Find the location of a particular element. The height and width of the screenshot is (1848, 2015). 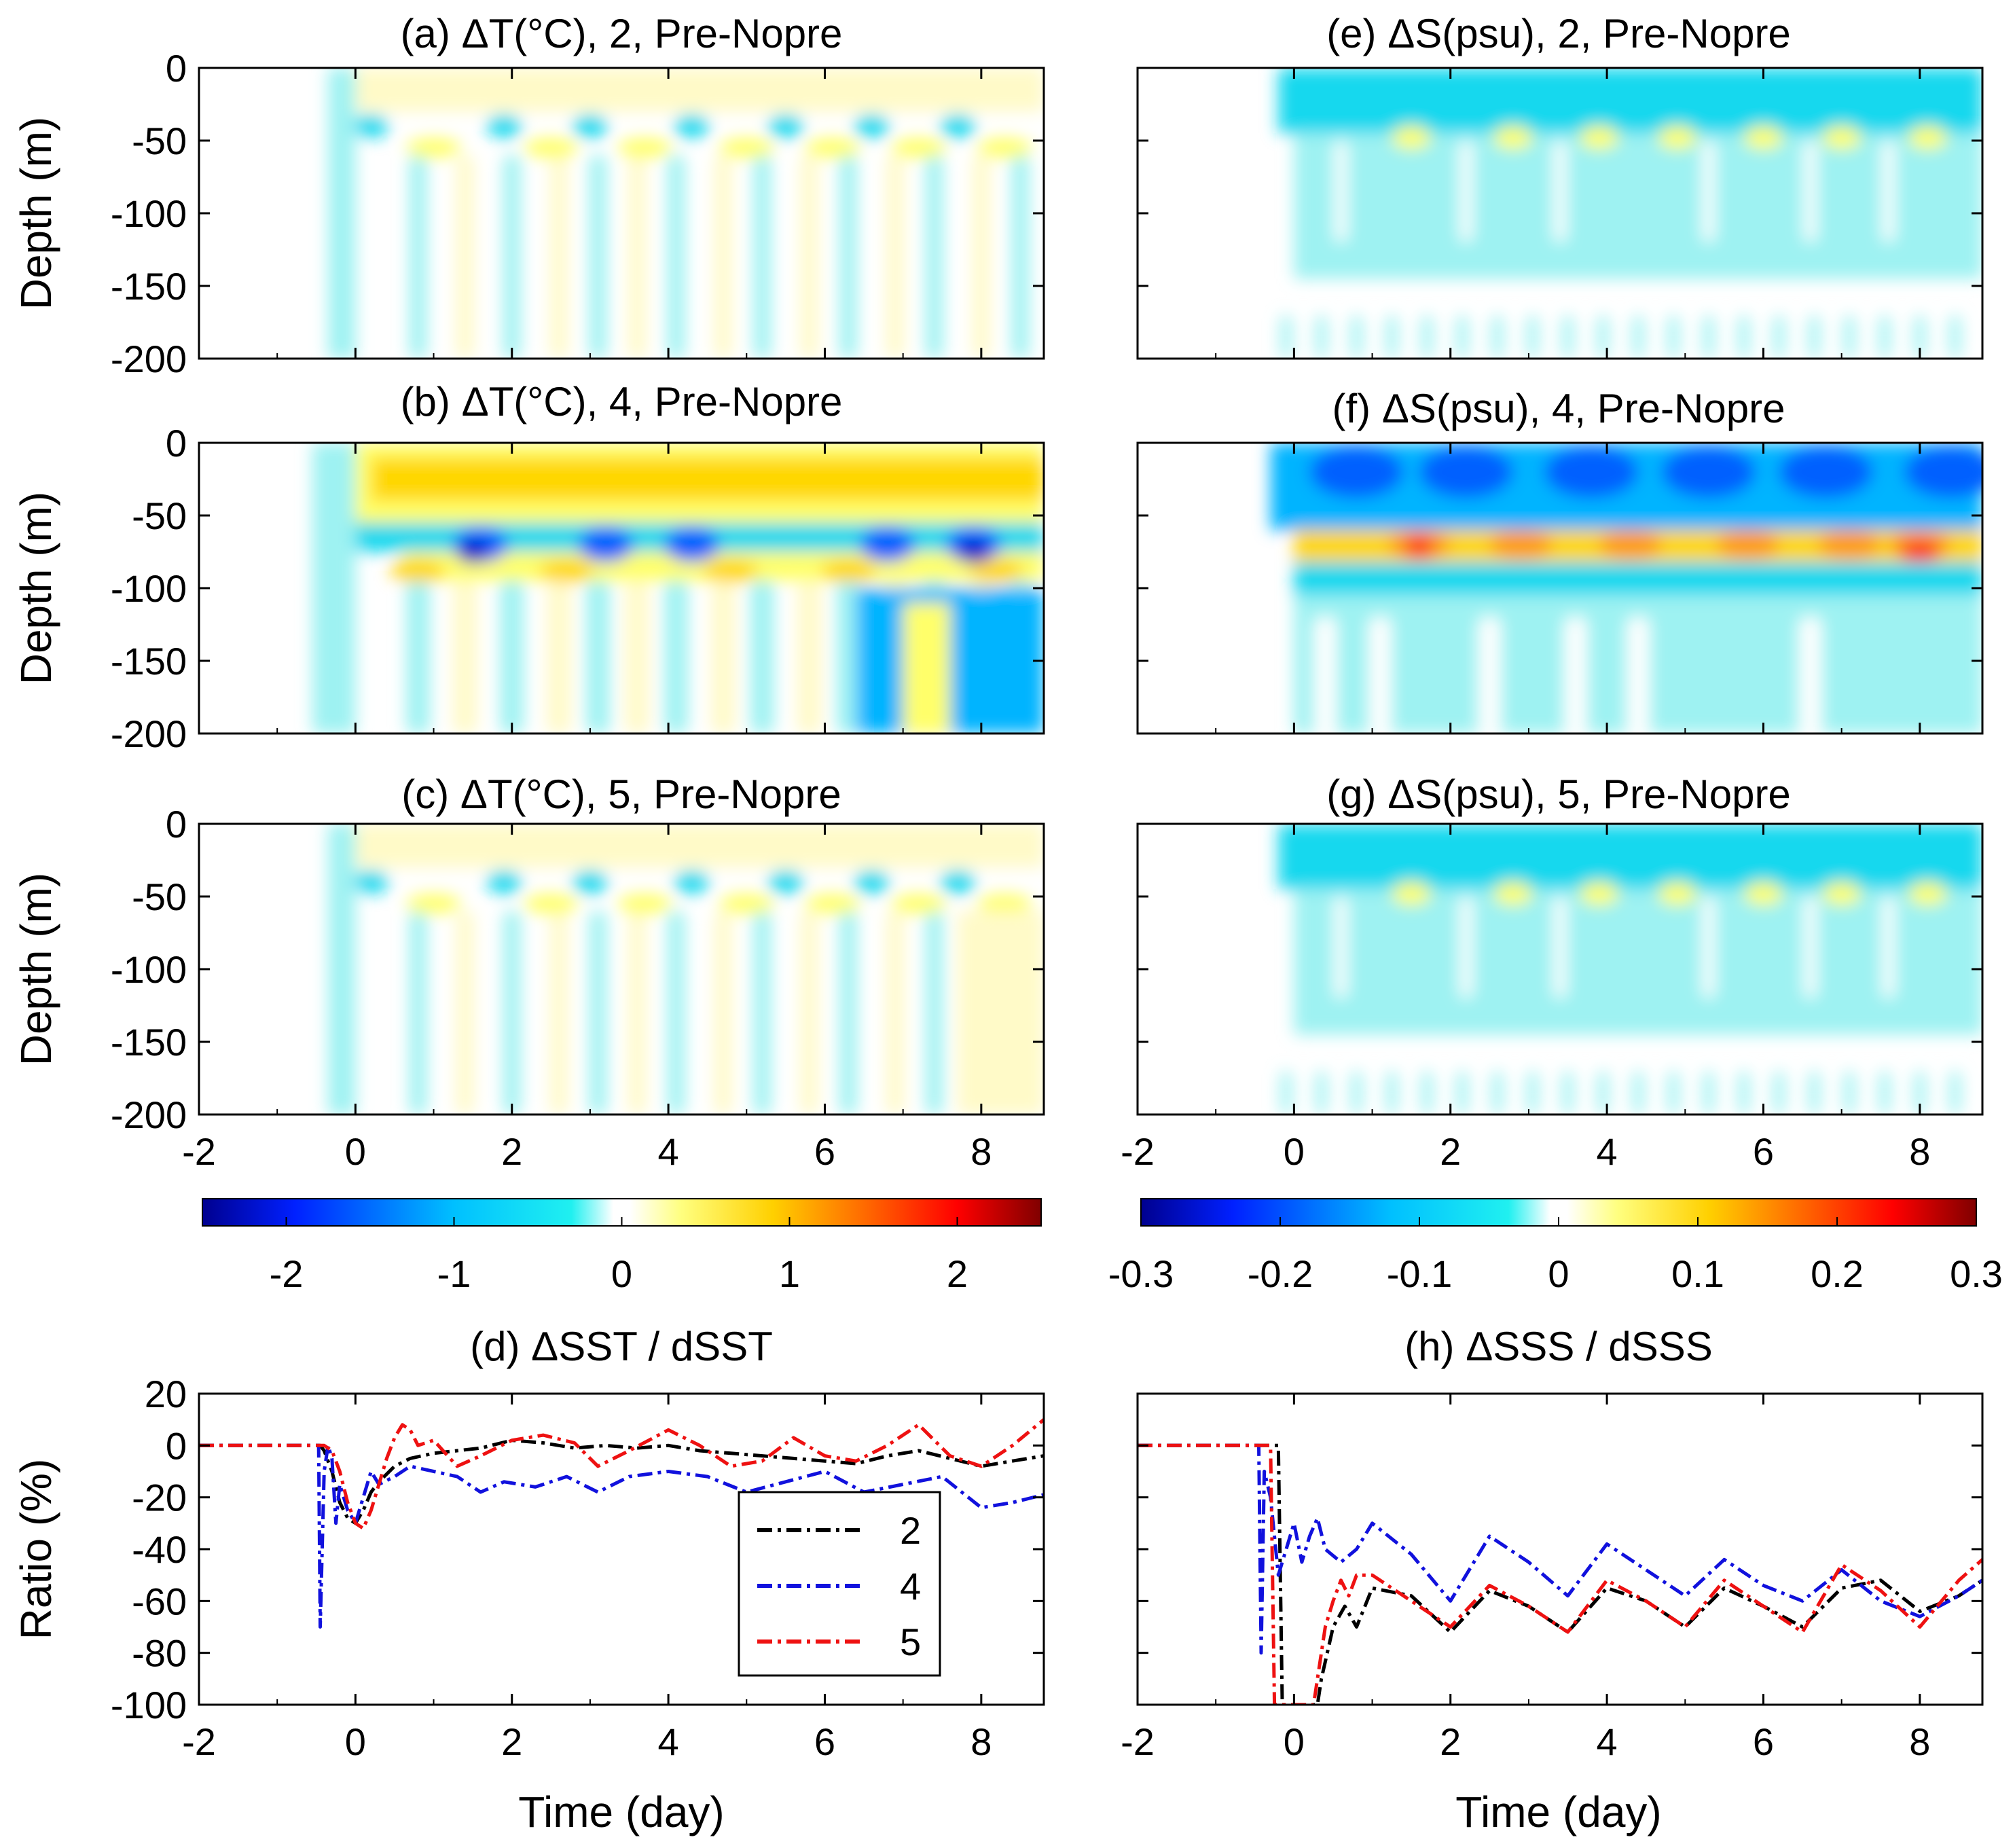

panel-g-axes: -2 0 2 4 6 8 is located at coordinates (1551, 998).